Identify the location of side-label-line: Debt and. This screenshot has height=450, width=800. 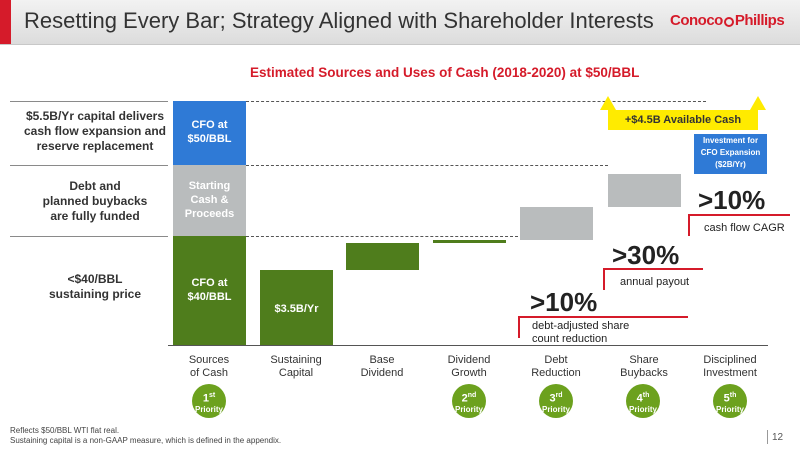
(95, 186).